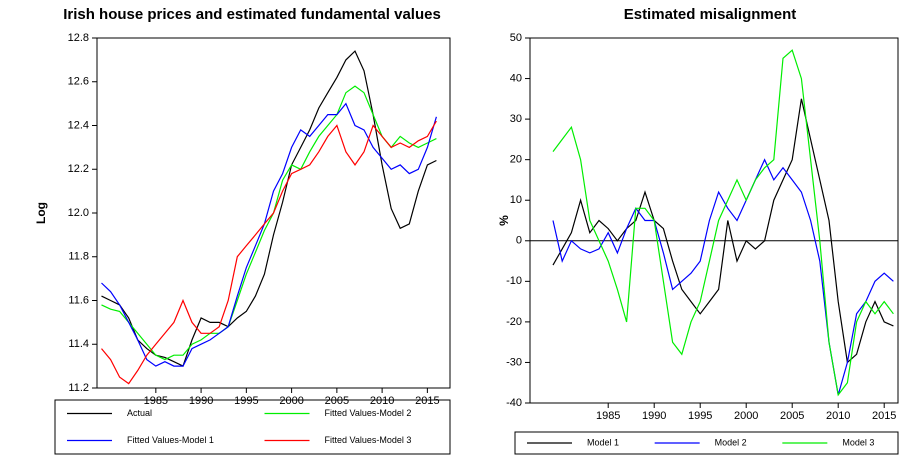 This screenshot has height=455, width=904. Describe the element at coordinates (710, 14) in the screenshot. I see `chart-title: Estimated misalignment` at that location.